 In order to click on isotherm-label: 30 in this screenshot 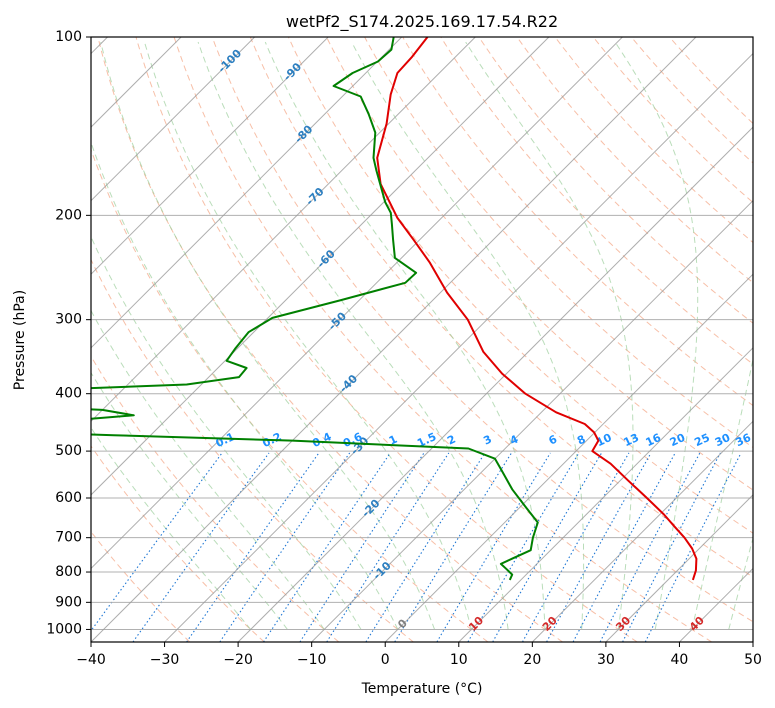, I will do `click(623, 624)`.